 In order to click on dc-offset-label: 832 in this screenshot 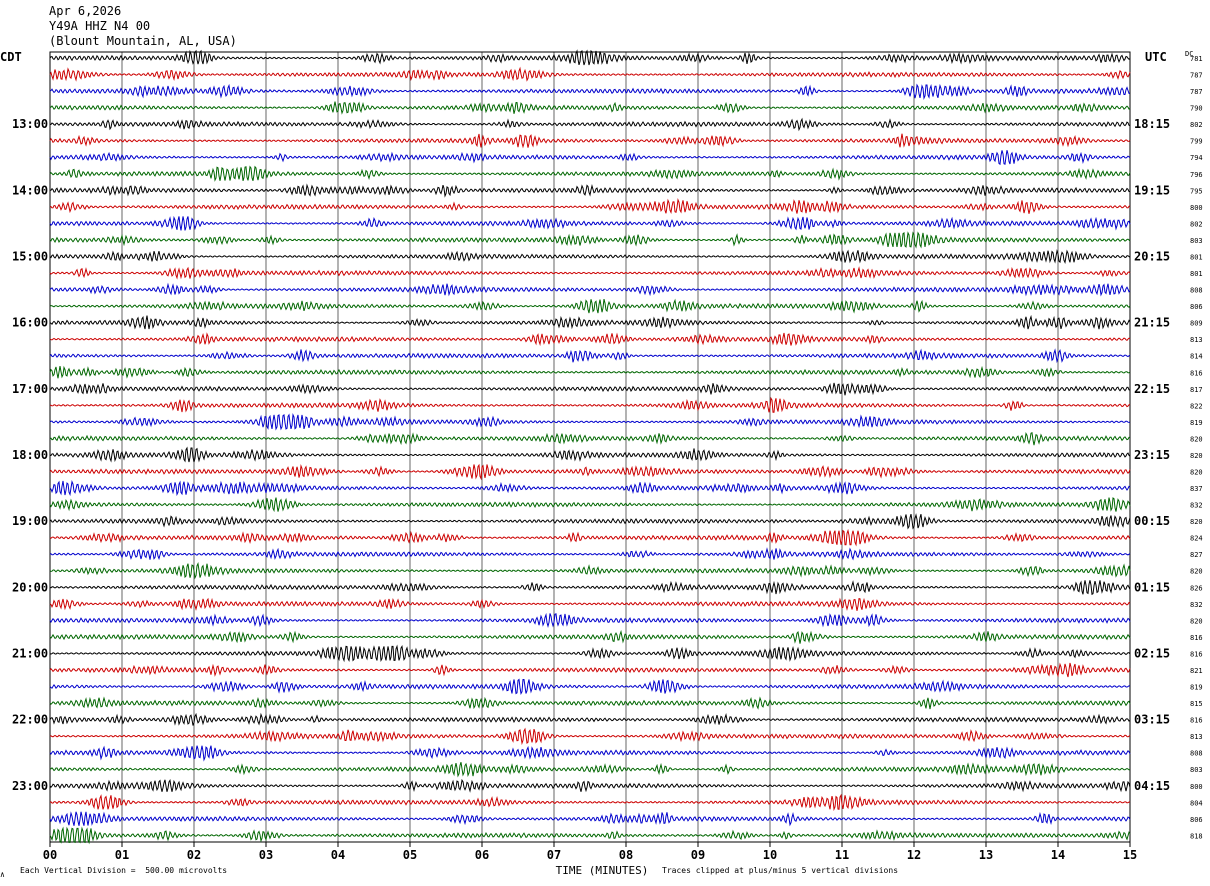, I will do `click(1196, 506)`.